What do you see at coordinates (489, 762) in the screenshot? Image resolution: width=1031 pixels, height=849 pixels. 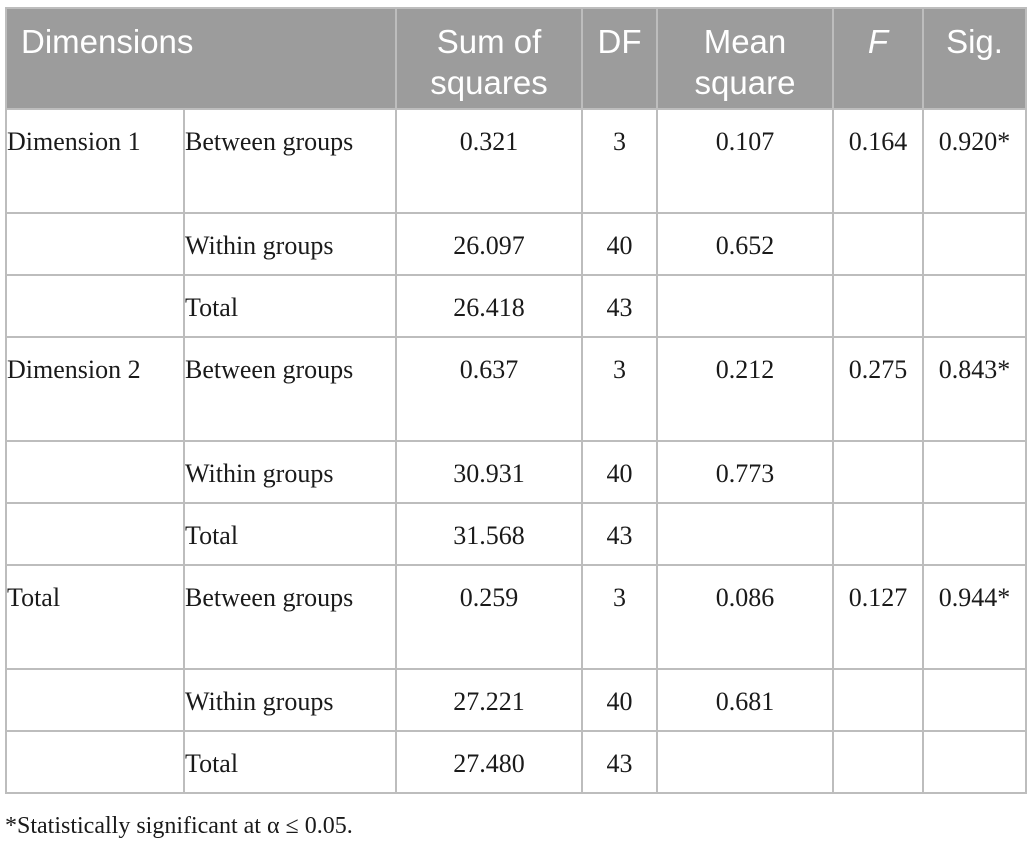 I see `sum-of-squares-cell: 27.480` at bounding box center [489, 762].